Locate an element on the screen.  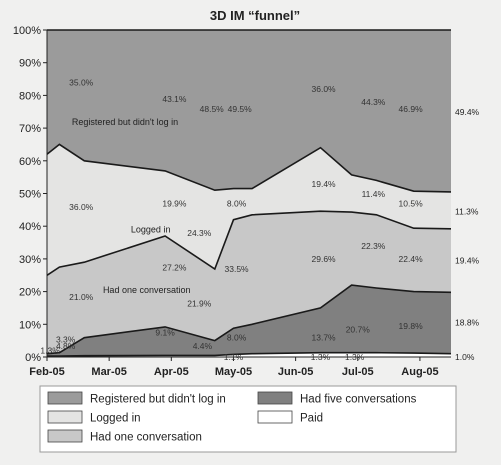
x-tick-label: Jun-05 is located at coordinates (295, 372).